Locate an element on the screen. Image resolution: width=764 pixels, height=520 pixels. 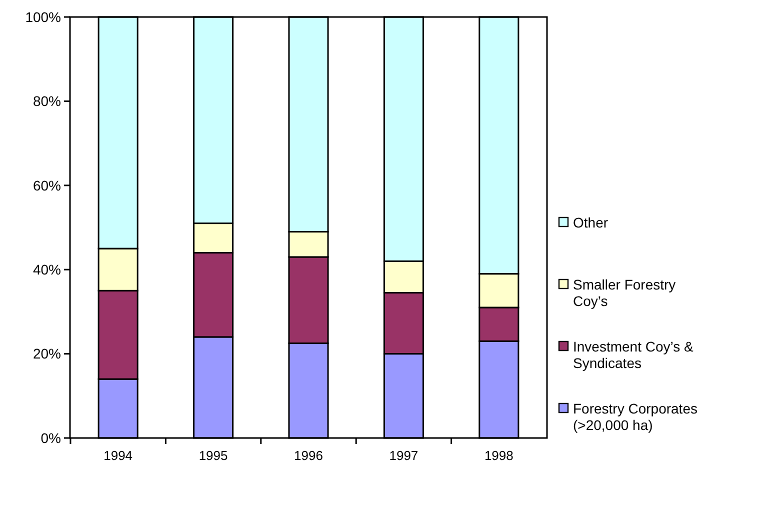
y-tick-label: 100% is located at coordinates (43, 16).